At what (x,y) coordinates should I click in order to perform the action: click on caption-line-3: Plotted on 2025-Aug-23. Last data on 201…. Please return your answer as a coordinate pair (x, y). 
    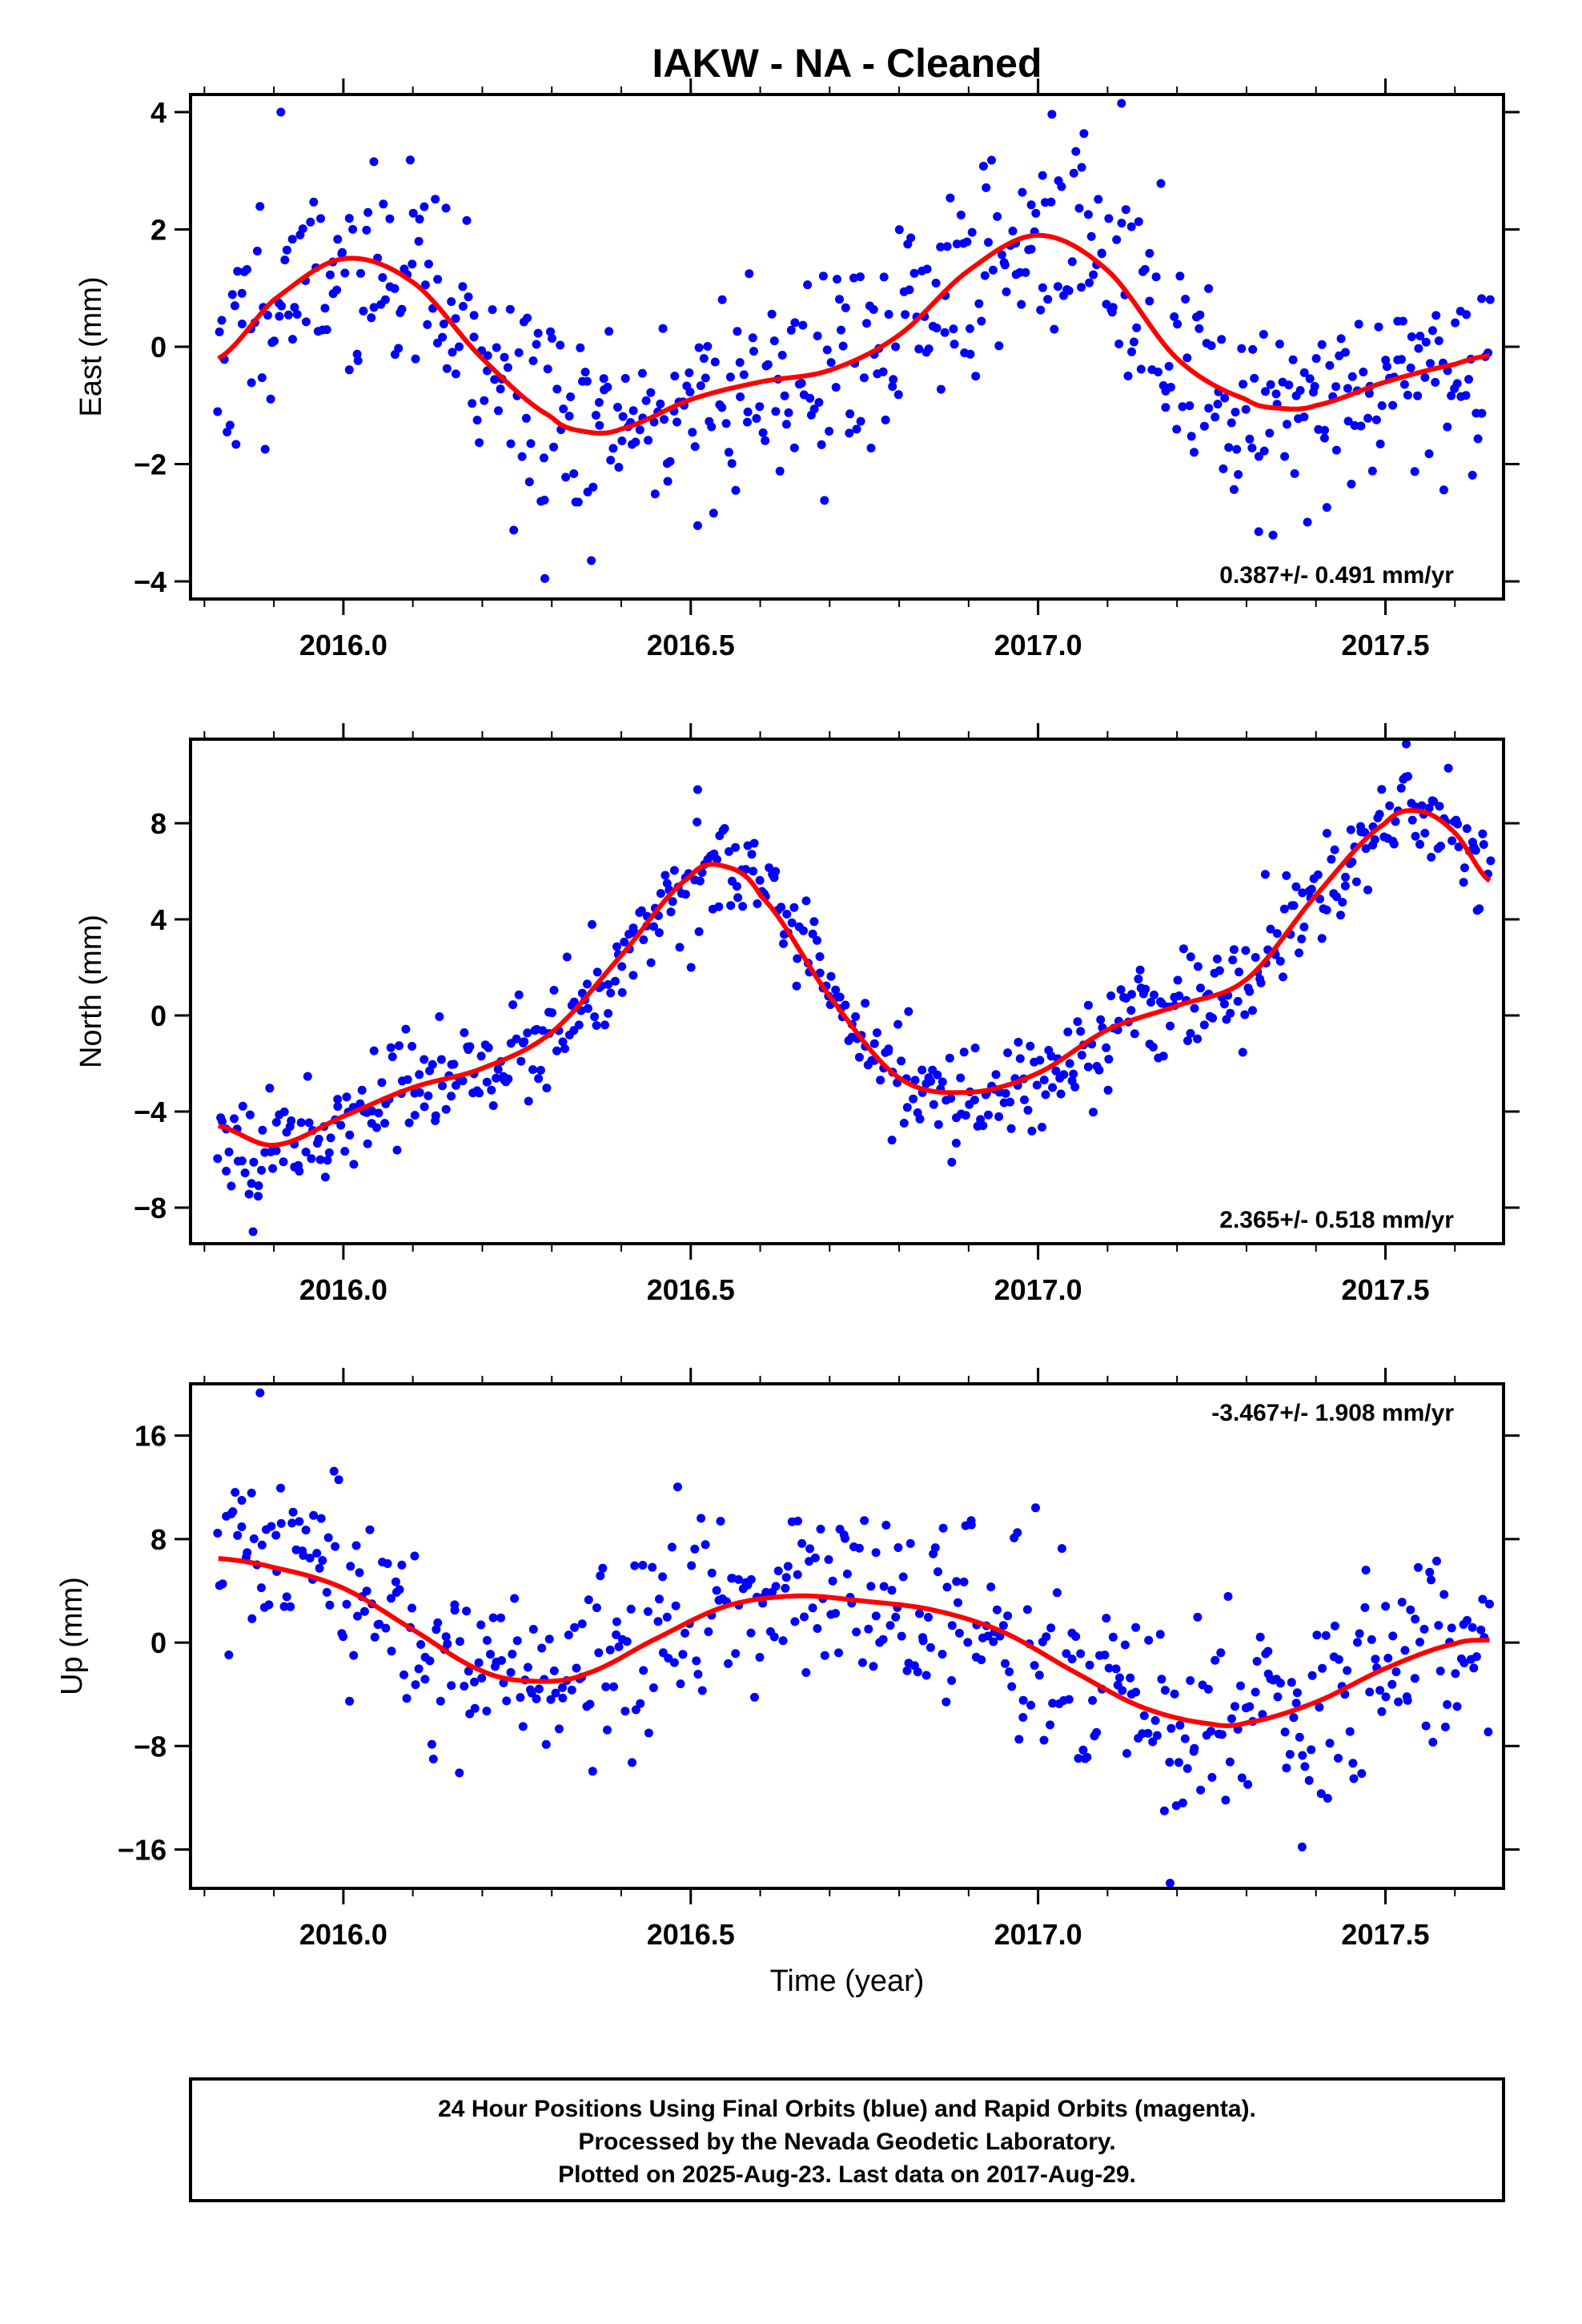
    Looking at the image, I should click on (847, 2174).